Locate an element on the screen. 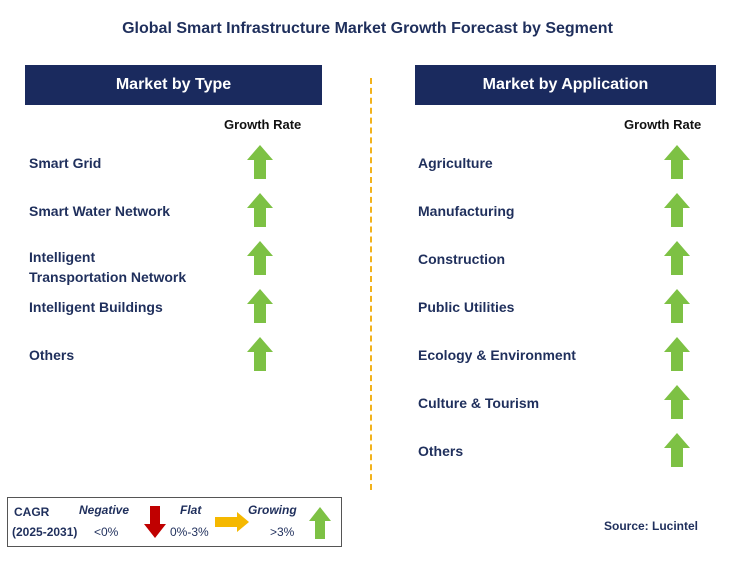  type-item-label: Others is located at coordinates (52, 355).